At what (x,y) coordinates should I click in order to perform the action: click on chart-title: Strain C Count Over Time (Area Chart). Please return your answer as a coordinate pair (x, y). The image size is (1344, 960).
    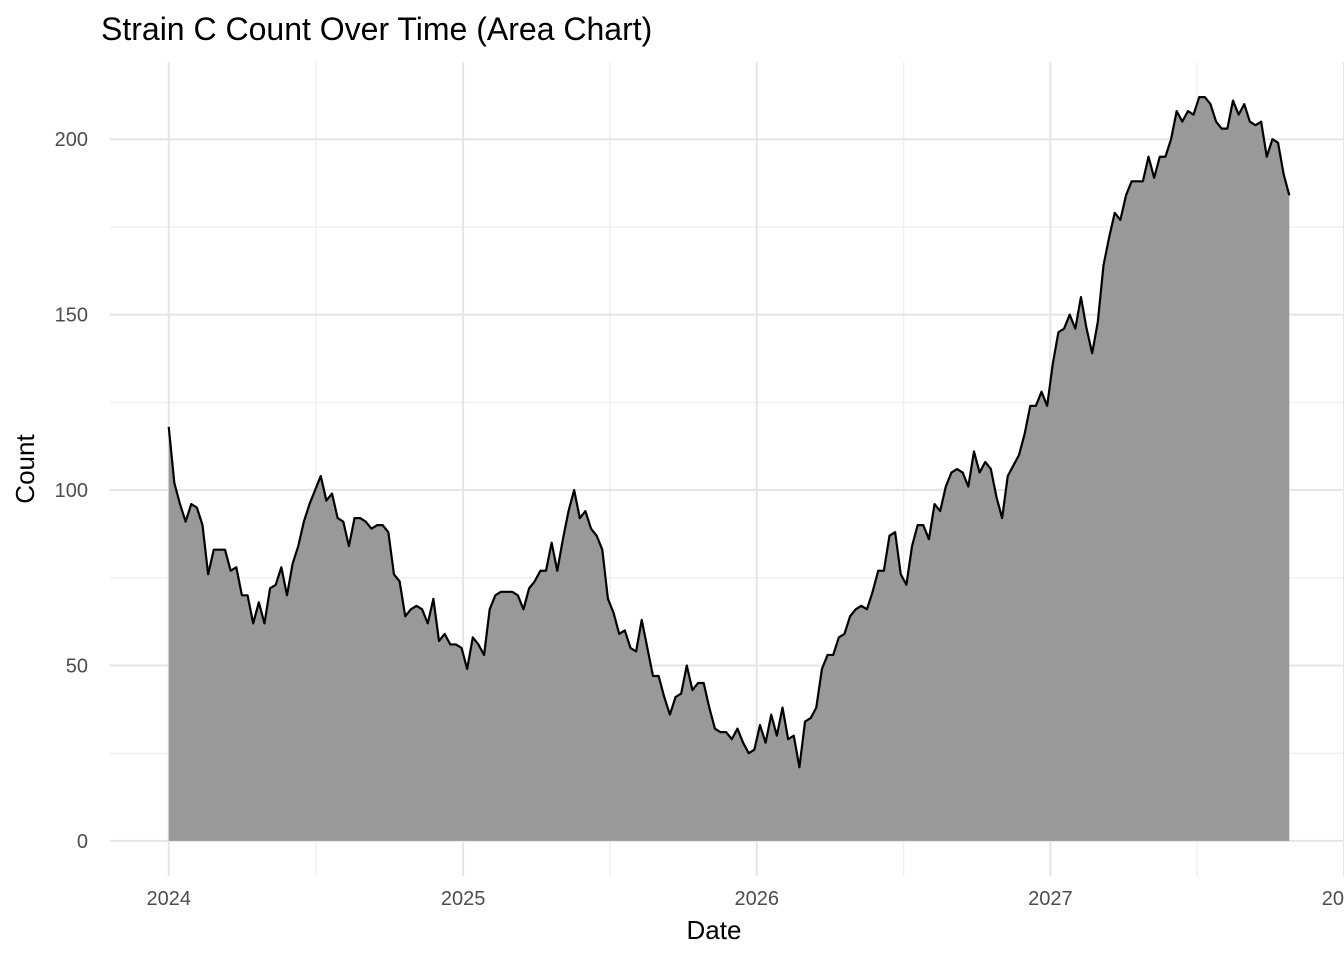
    Looking at the image, I should click on (376, 29).